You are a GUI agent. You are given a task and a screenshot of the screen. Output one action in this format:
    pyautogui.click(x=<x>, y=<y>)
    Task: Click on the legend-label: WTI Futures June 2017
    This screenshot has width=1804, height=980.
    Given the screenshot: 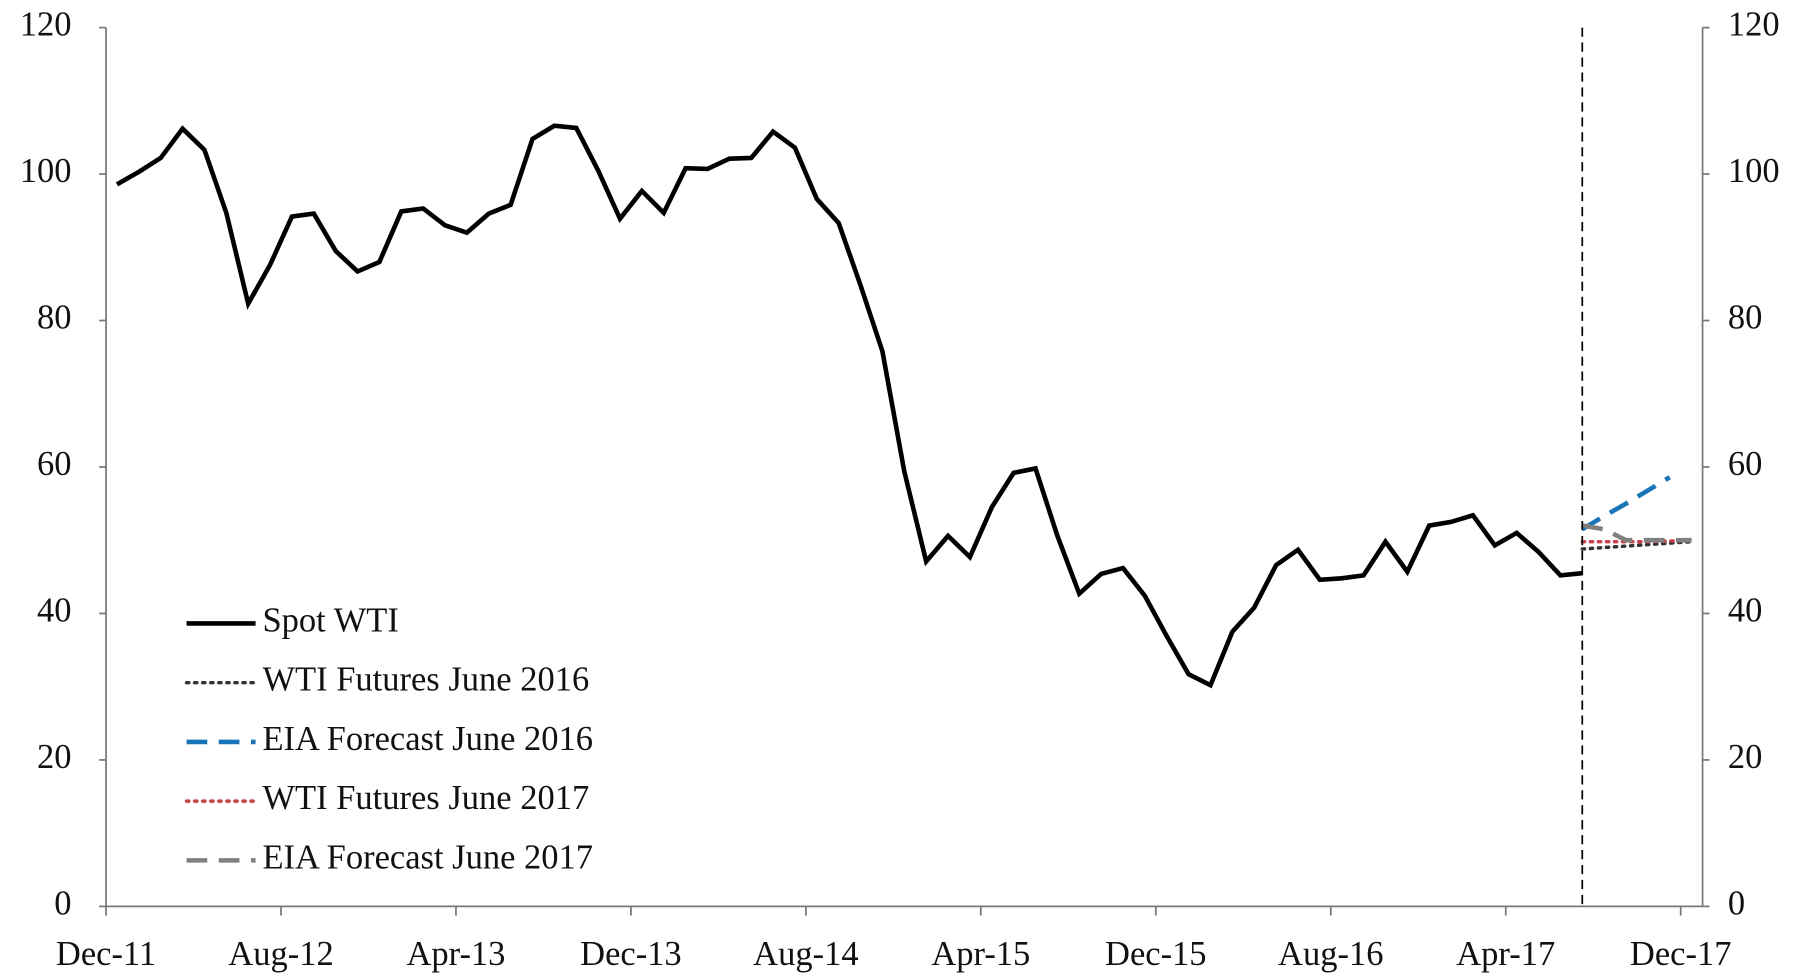 What is the action you would take?
    pyautogui.click(x=425, y=798)
    